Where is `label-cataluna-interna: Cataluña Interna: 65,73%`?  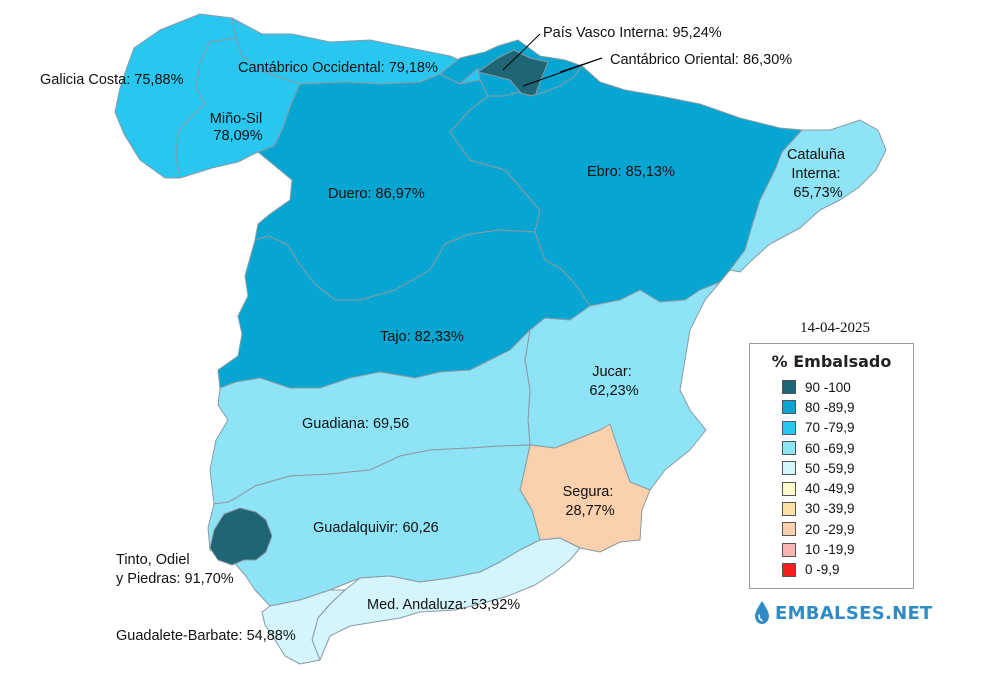
label-cataluna-interna: Cataluña Interna: 65,73% is located at coordinates (818, 174).